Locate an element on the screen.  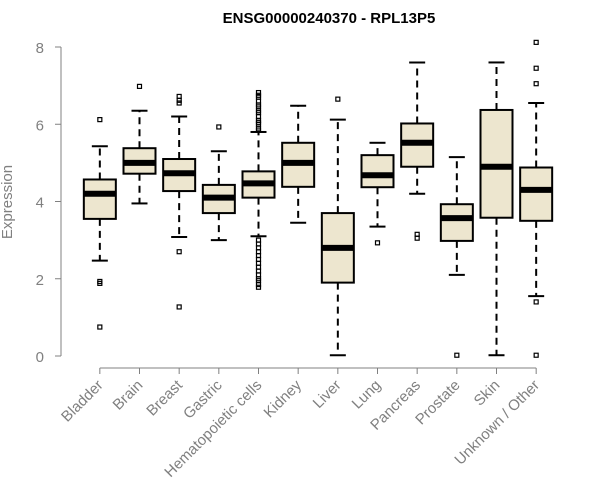
box-prostate is located at coordinates (456, 257).